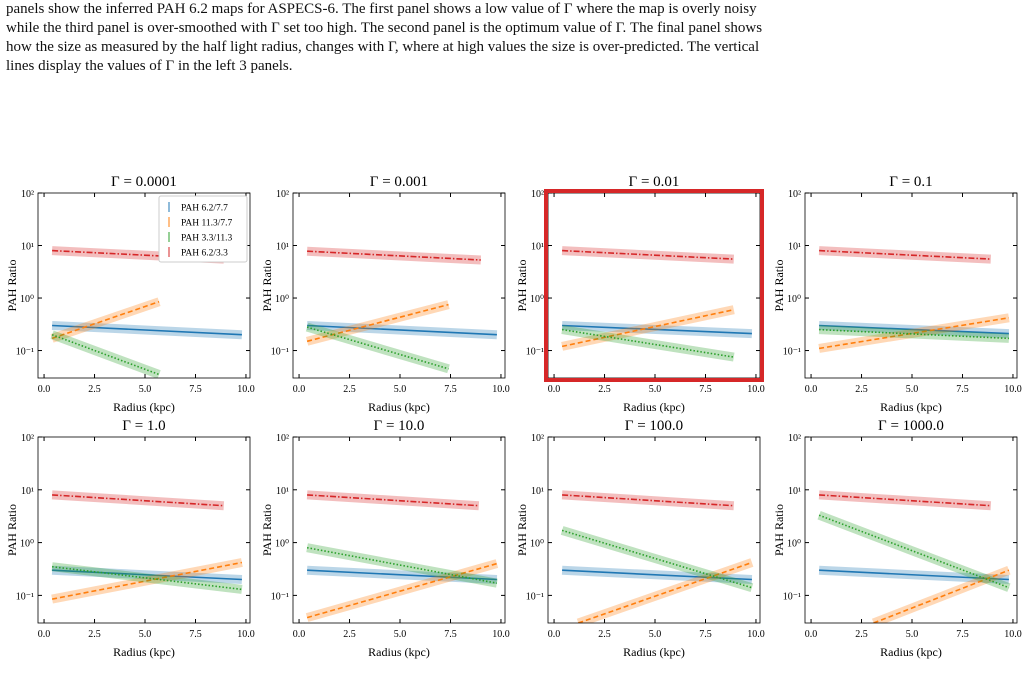 The image size is (1034, 674). Describe the element at coordinates (207, 239) in the screenshot. I see `legend-label: PAH 3.3/11.3` at that location.